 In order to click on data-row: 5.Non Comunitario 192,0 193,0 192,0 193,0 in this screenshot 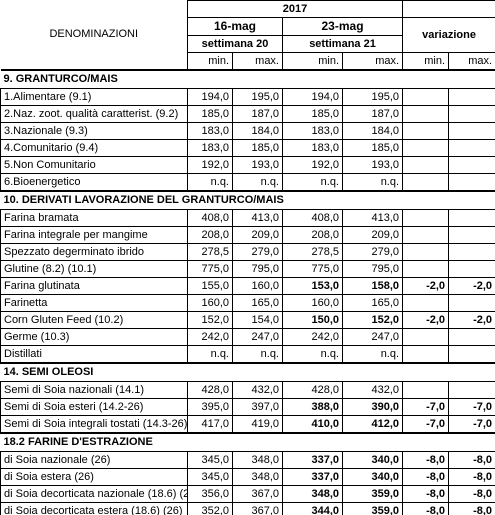, I will do `click(247, 165)`.